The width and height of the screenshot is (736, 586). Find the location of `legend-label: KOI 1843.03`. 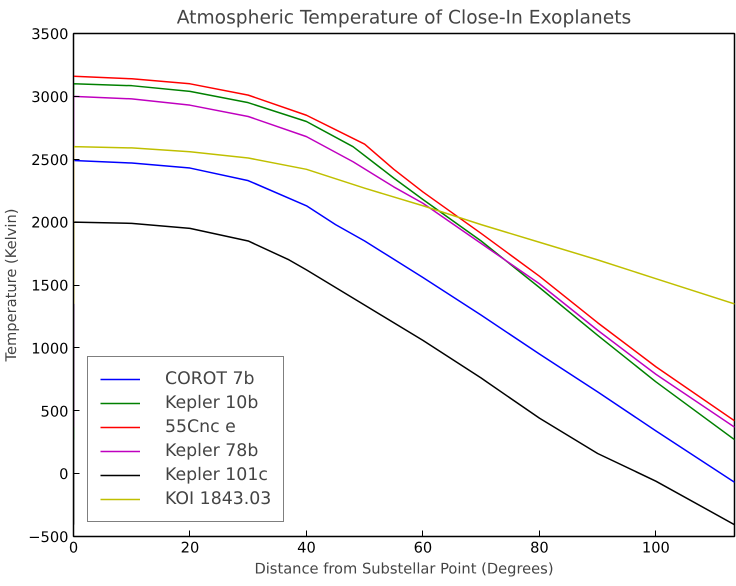

legend-label: KOI 1843.03 is located at coordinates (218, 499).